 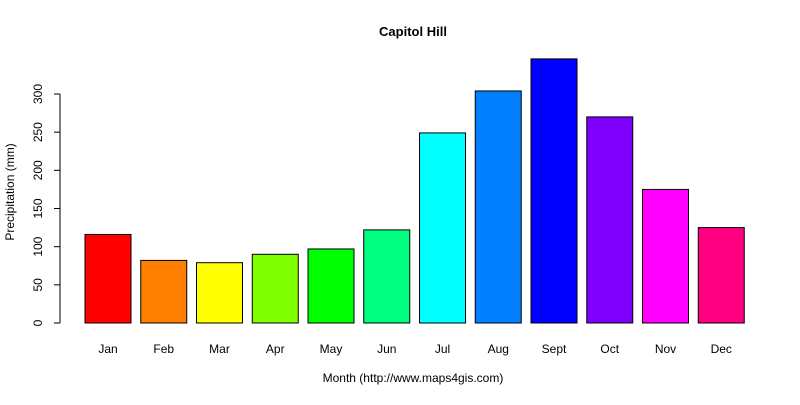 What do you see at coordinates (38, 170) in the screenshot?
I see `y-tick-label: 200` at bounding box center [38, 170].